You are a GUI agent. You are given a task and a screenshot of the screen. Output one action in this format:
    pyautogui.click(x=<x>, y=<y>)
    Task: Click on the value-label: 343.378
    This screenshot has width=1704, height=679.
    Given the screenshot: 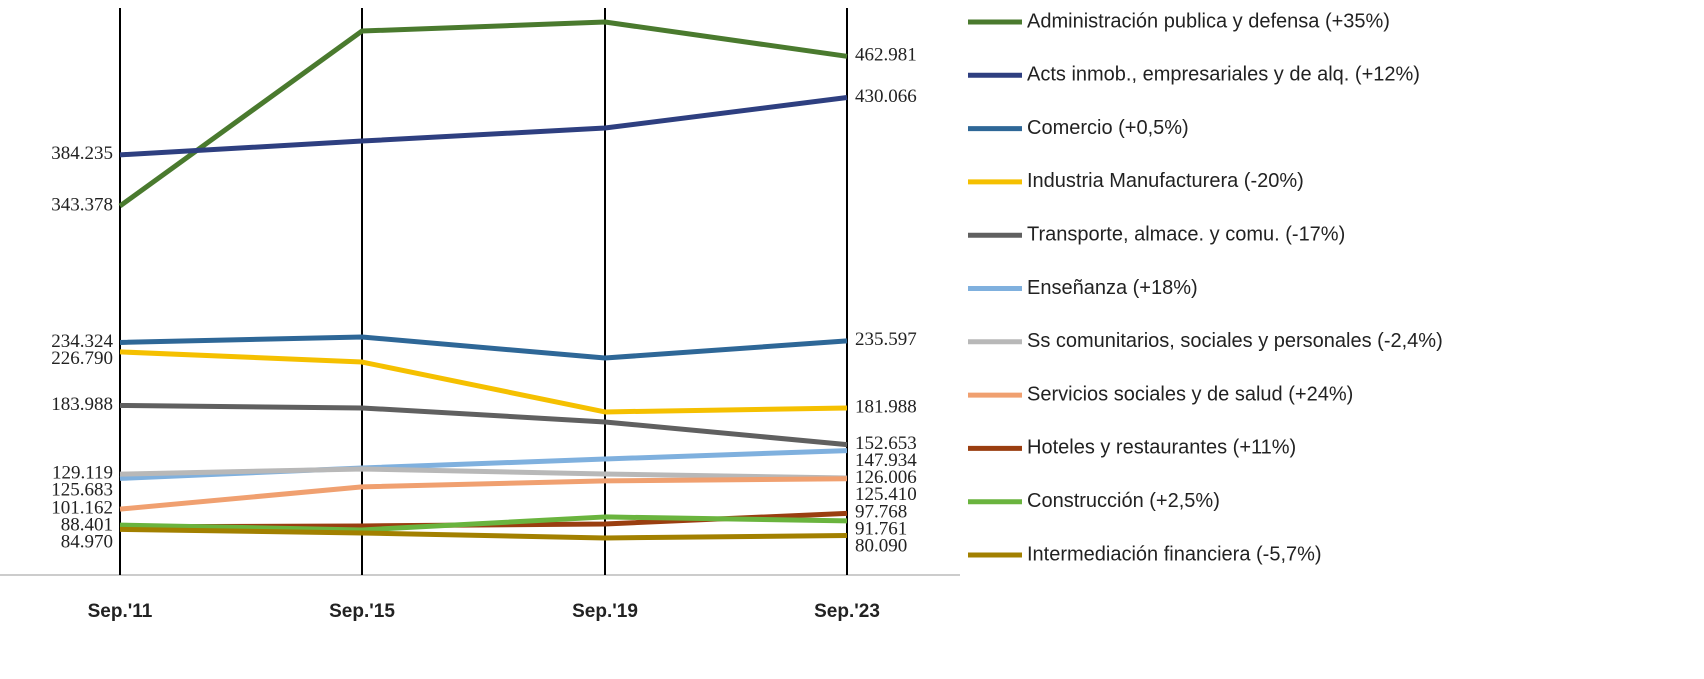 What is the action you would take?
    pyautogui.click(x=82, y=204)
    